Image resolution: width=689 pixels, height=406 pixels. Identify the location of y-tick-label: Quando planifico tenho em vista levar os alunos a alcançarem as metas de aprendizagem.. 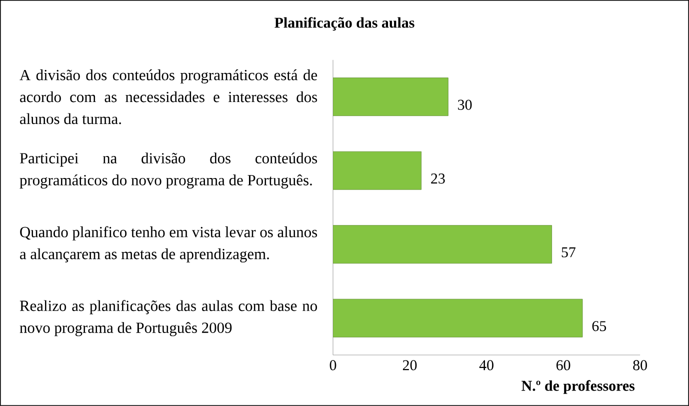
(169, 244).